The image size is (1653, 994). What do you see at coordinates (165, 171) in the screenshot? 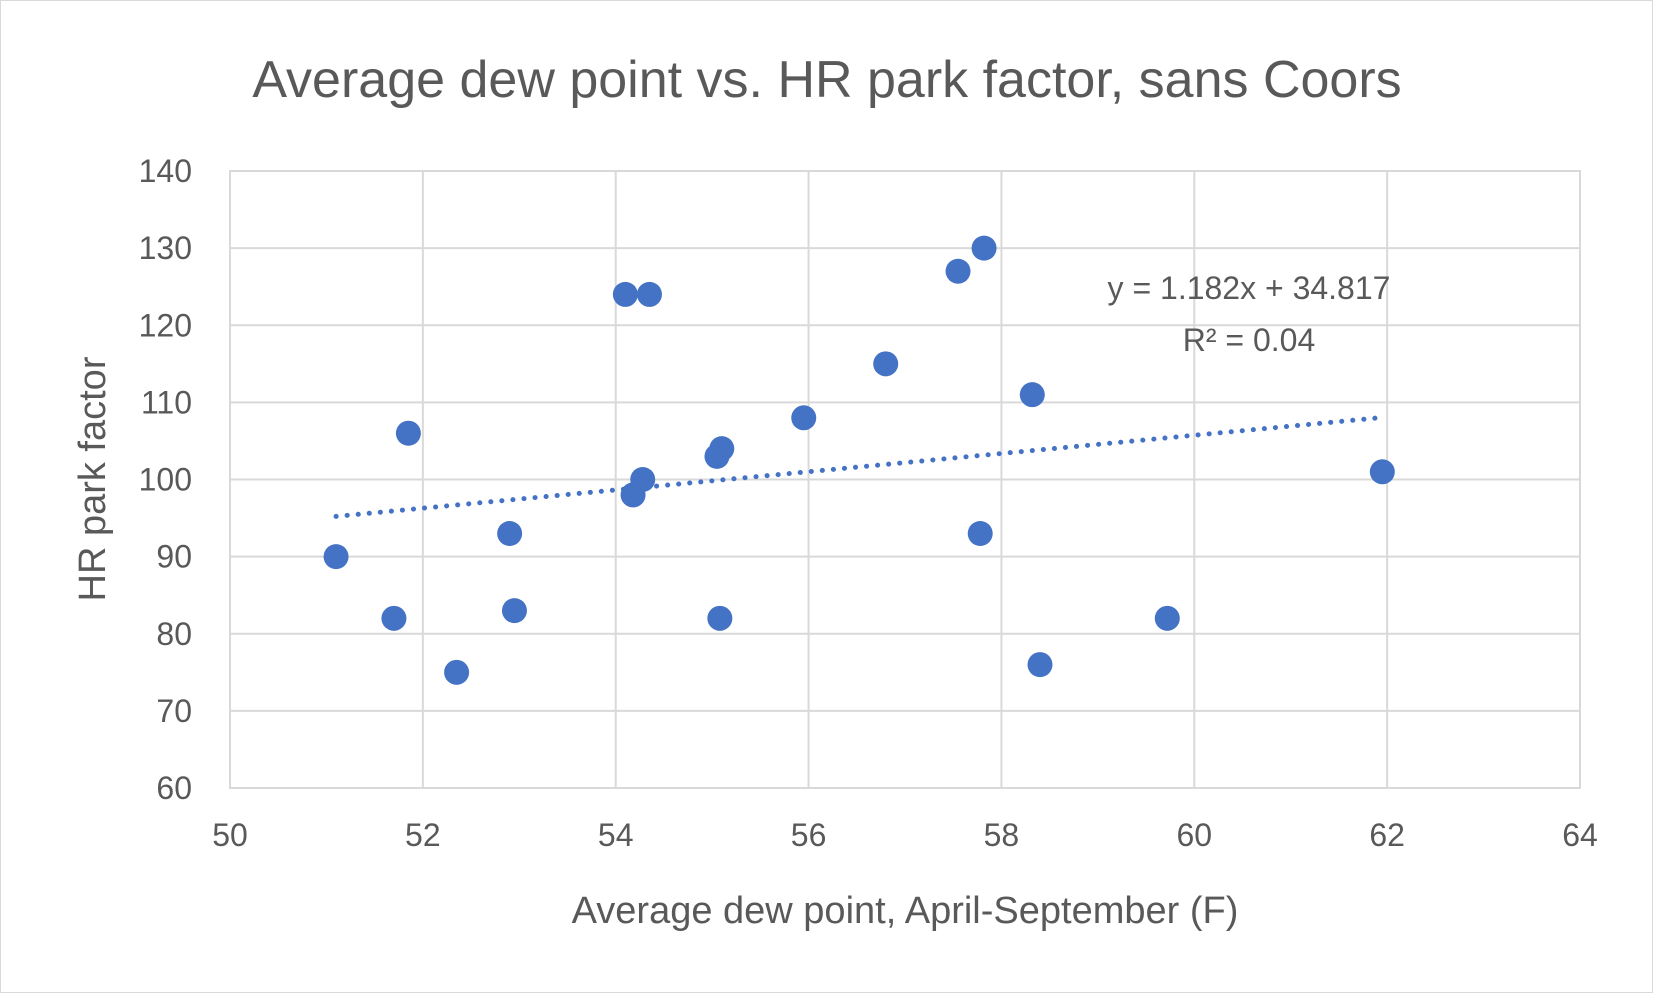
I see `y-tick-label: 140` at bounding box center [165, 171].